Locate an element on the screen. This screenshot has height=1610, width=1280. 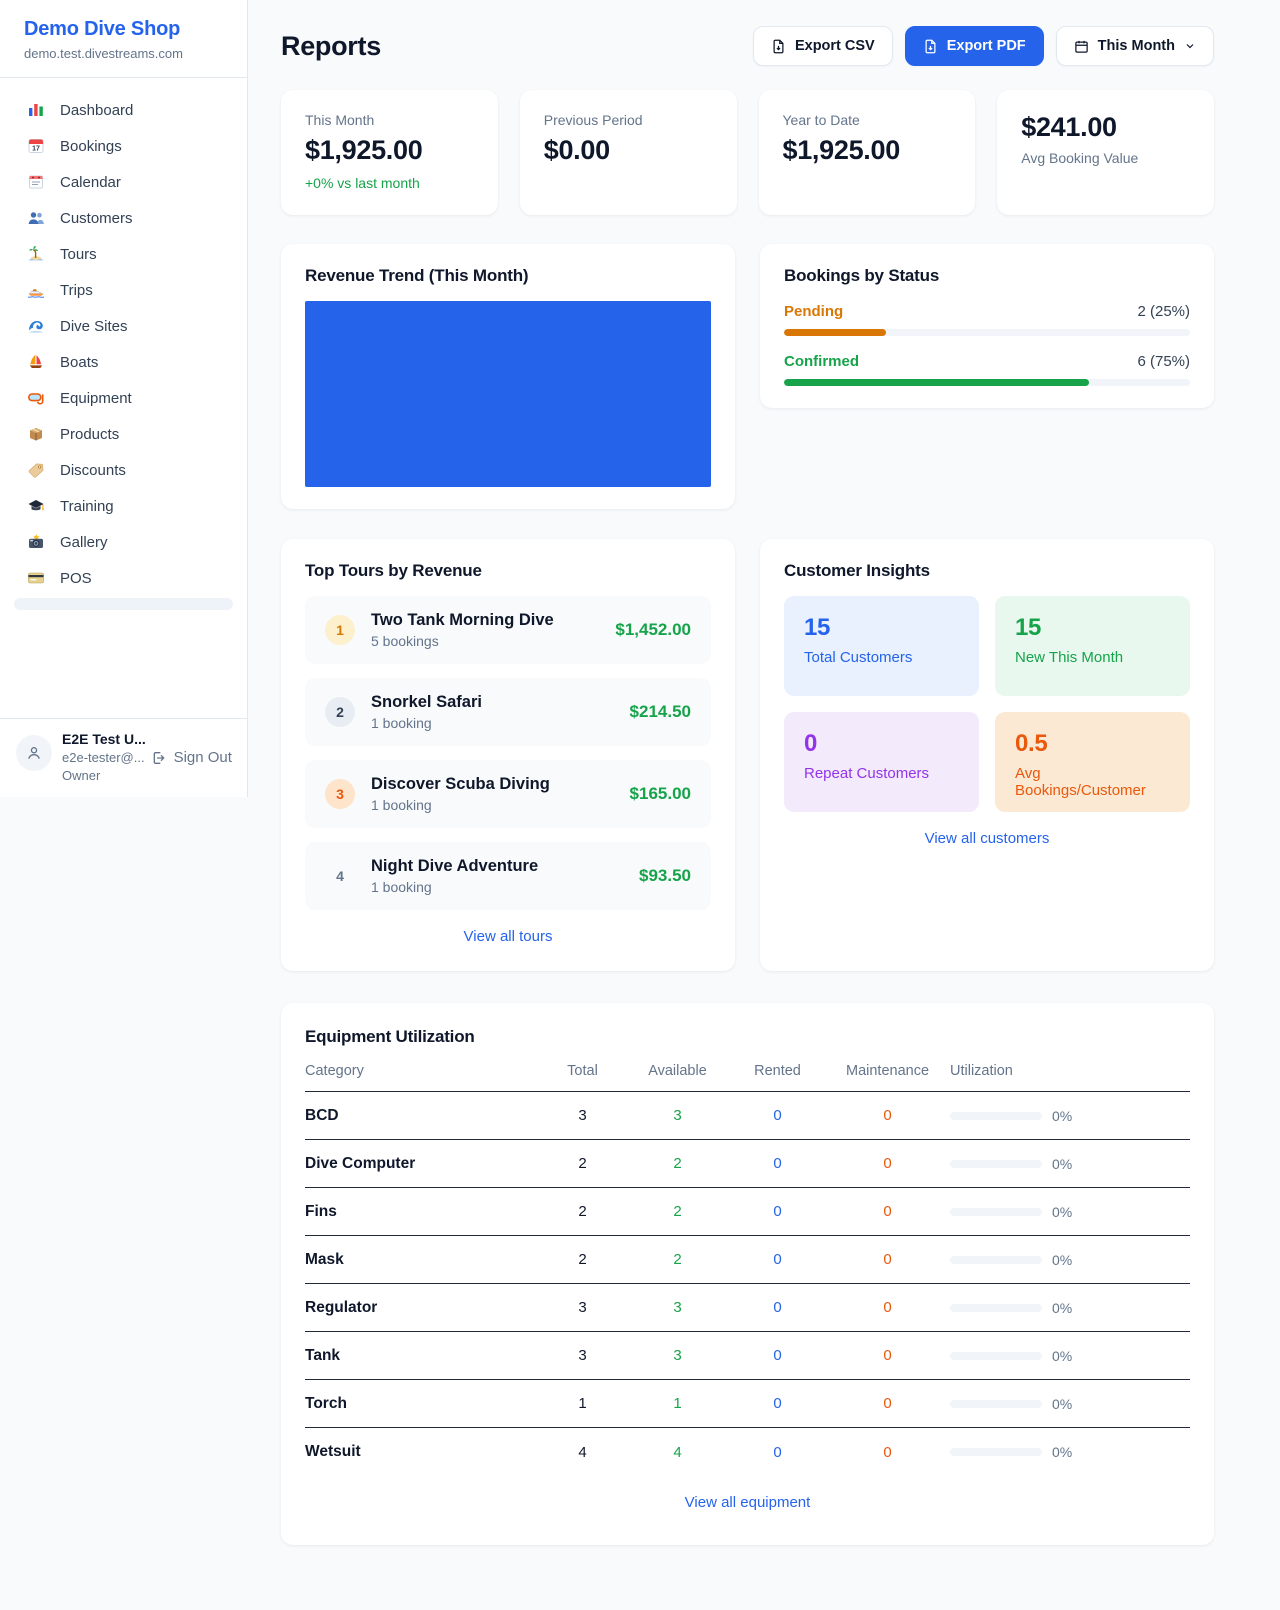
top-tours-title: Top Tours by Revenue is located at coordinates (393, 570).